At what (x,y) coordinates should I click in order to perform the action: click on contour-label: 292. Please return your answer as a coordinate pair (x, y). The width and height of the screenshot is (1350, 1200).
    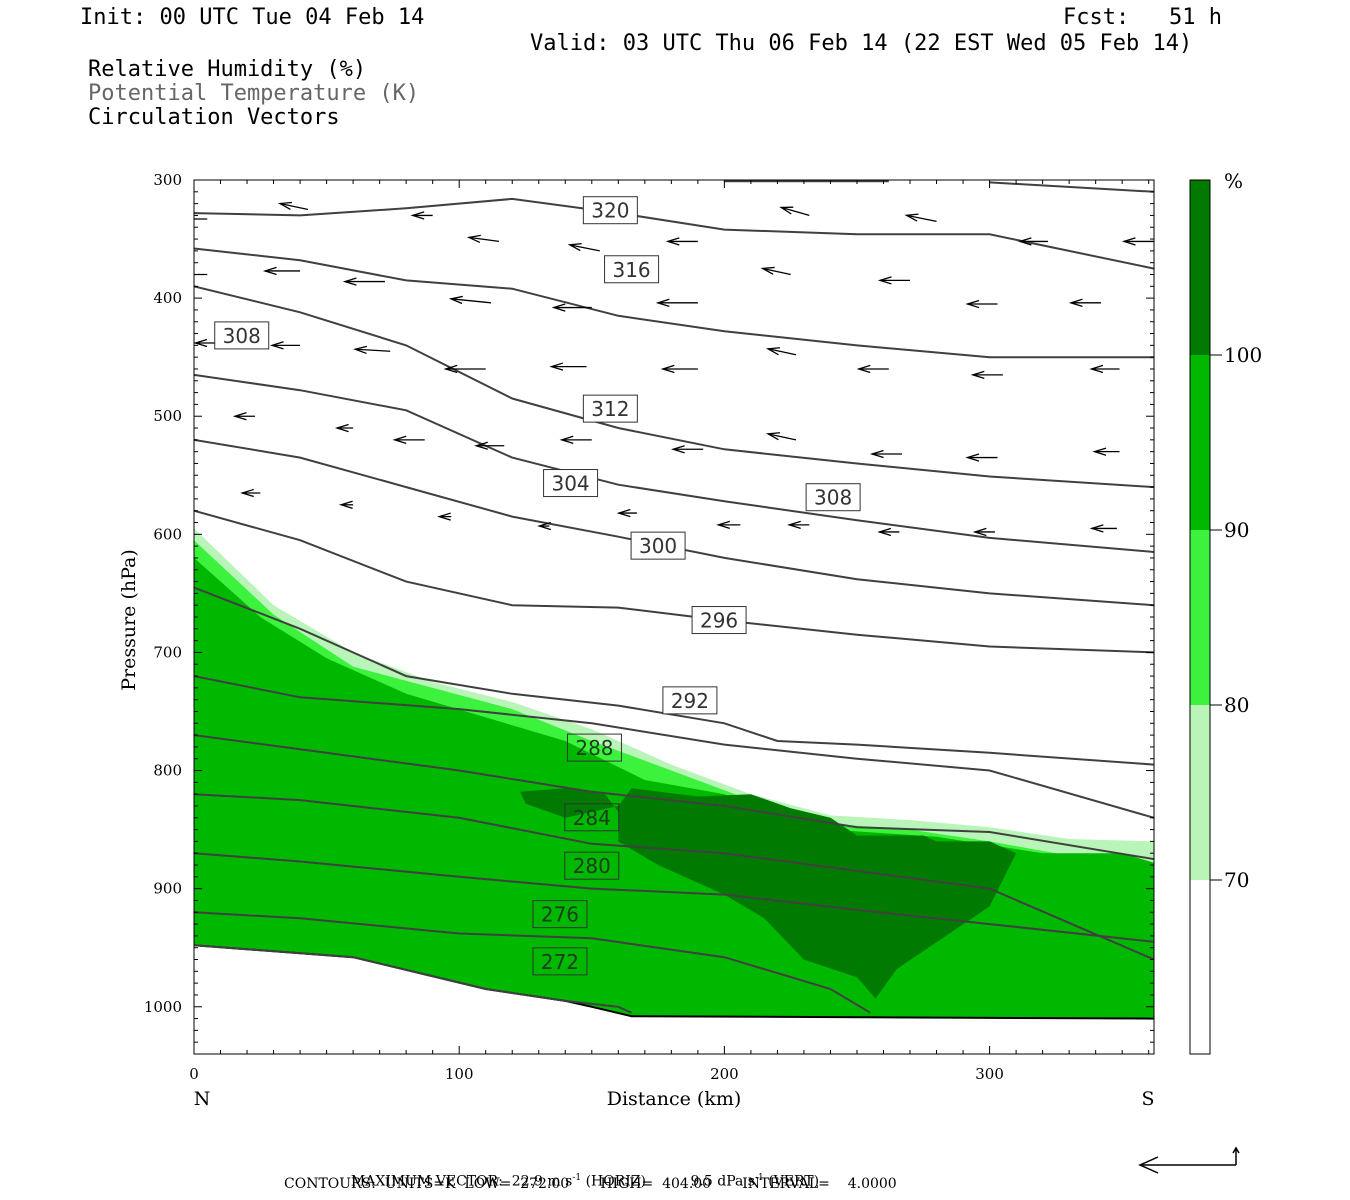
    Looking at the image, I should click on (690, 700).